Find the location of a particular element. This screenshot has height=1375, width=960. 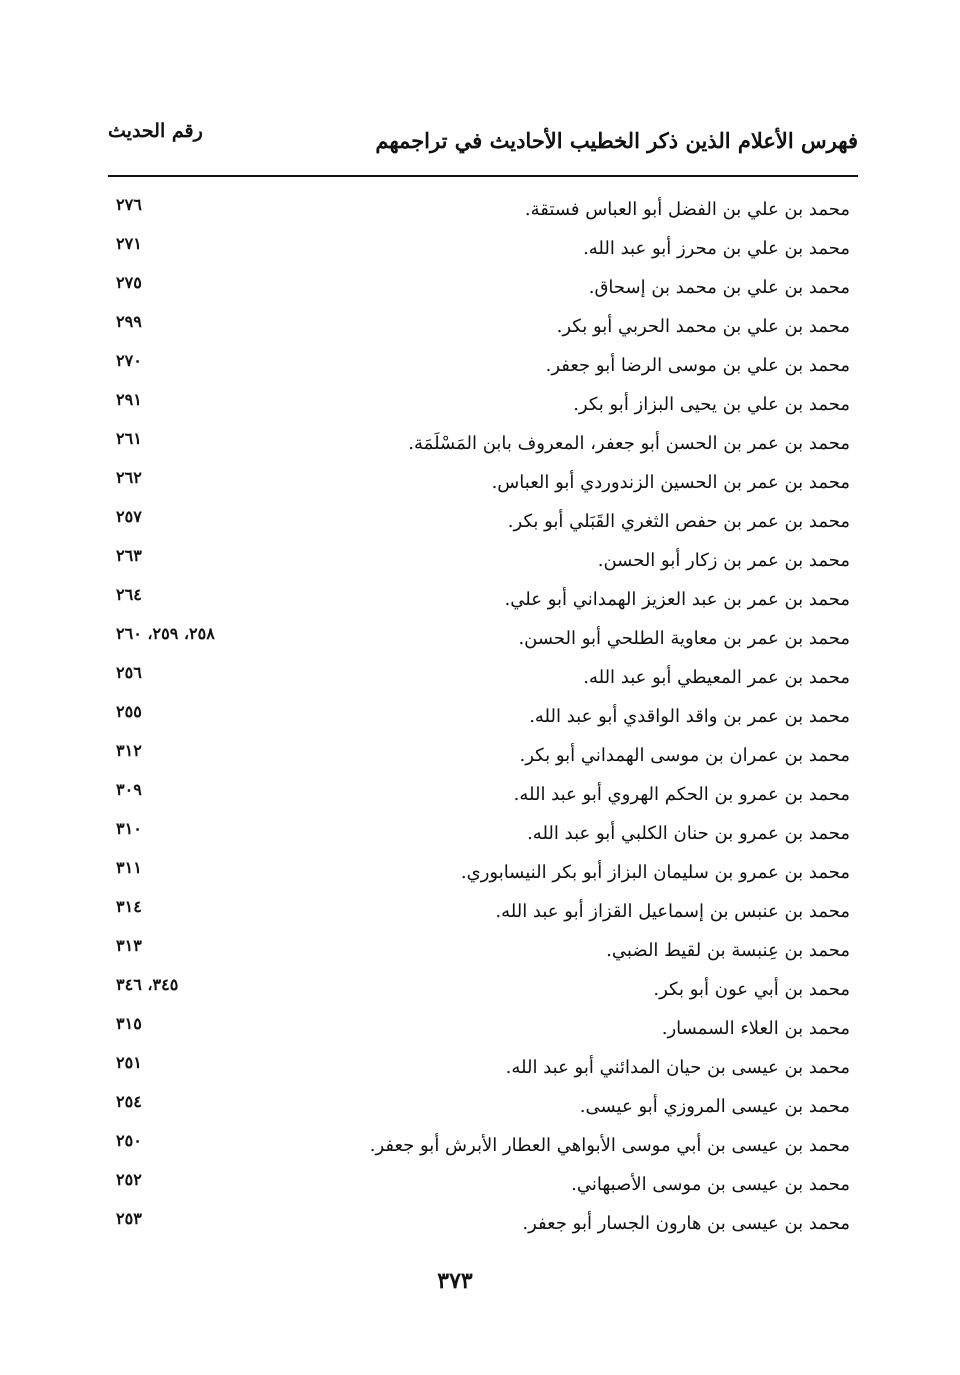

entry-hadith-refs: ٢٦٤ is located at coordinates (129, 594).